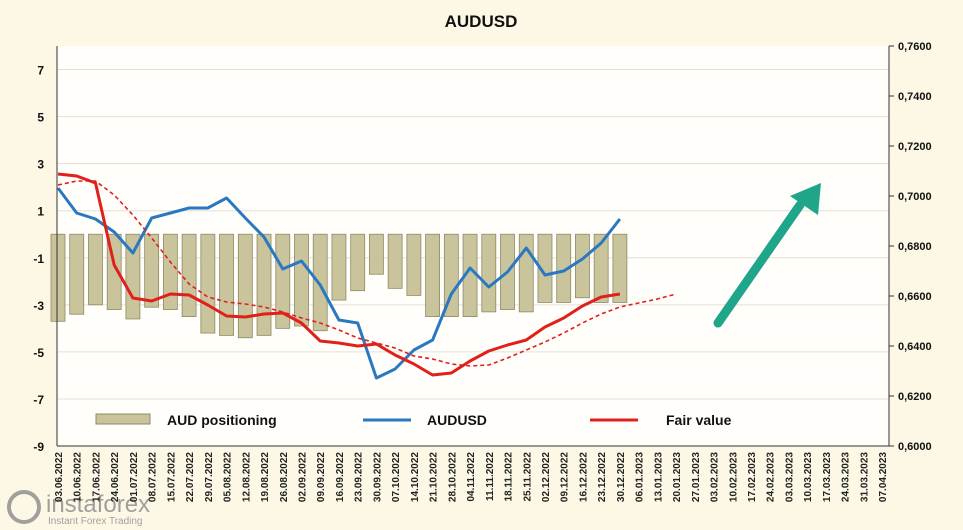  I want to click on y2-tick-label: 0,6200, so click(915, 397).